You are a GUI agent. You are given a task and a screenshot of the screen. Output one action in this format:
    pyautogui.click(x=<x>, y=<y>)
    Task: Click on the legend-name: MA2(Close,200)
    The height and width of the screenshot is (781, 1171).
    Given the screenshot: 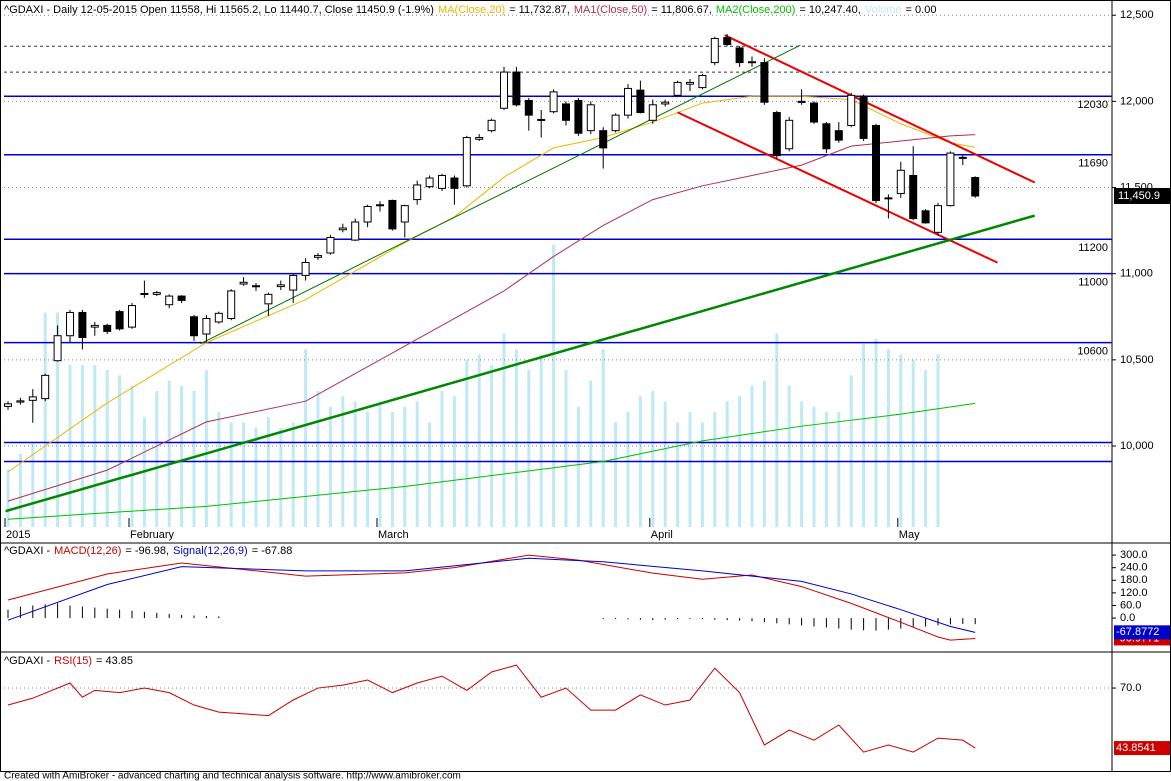 What is the action you would take?
    pyautogui.click(x=755, y=10)
    